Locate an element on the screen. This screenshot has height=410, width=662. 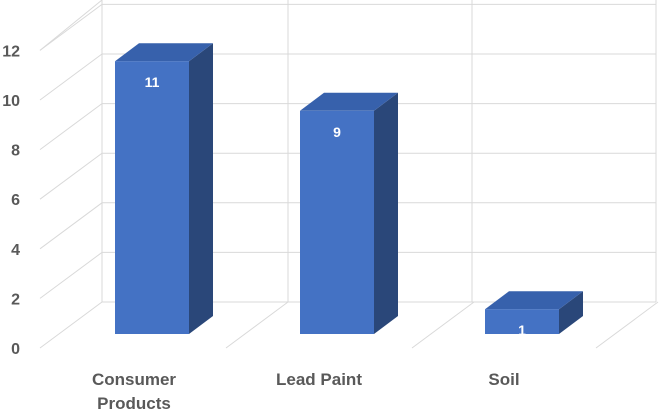
bar-3: 1 is located at coordinates (534, 314).